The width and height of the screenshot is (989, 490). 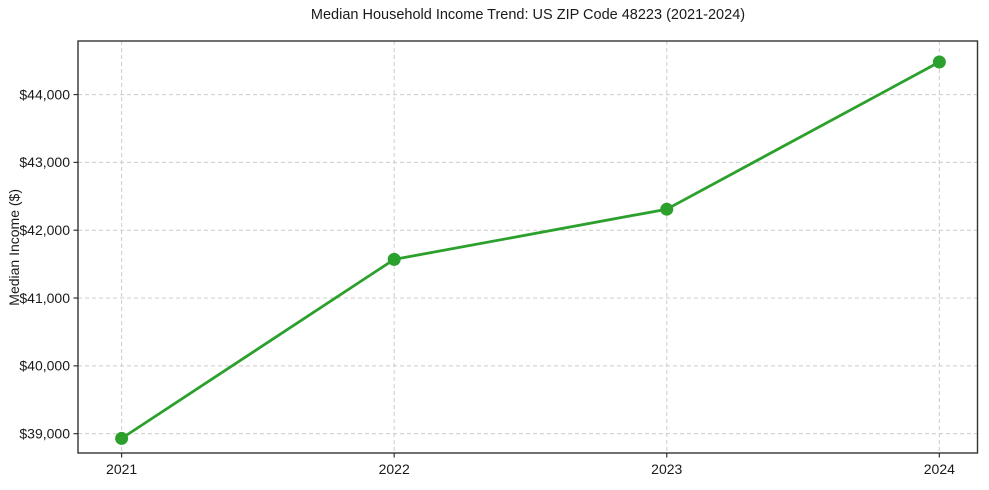 What do you see at coordinates (121, 469) in the screenshot?
I see `x-tick-label: 2021` at bounding box center [121, 469].